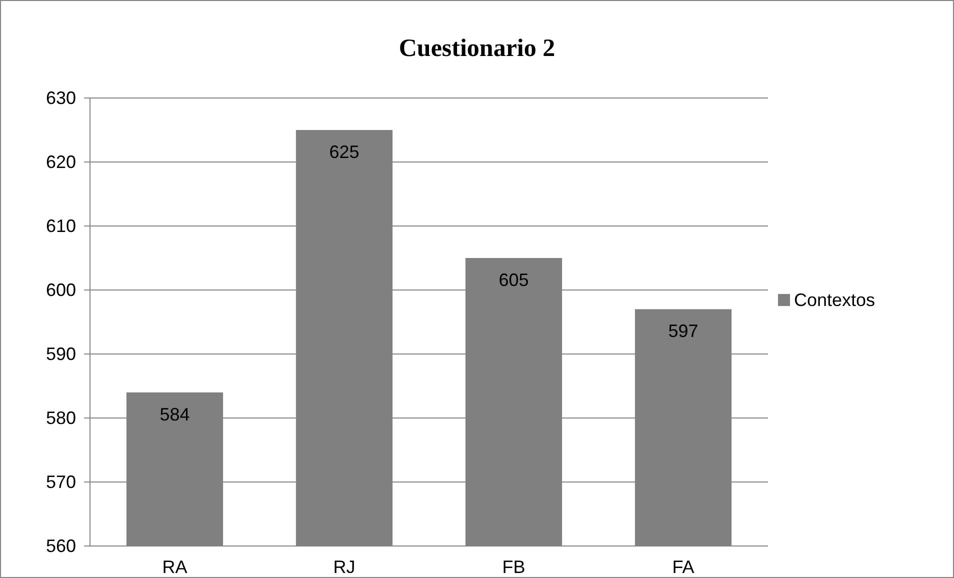  Describe the element at coordinates (344, 152) in the screenshot. I see `data-label: 625` at that location.